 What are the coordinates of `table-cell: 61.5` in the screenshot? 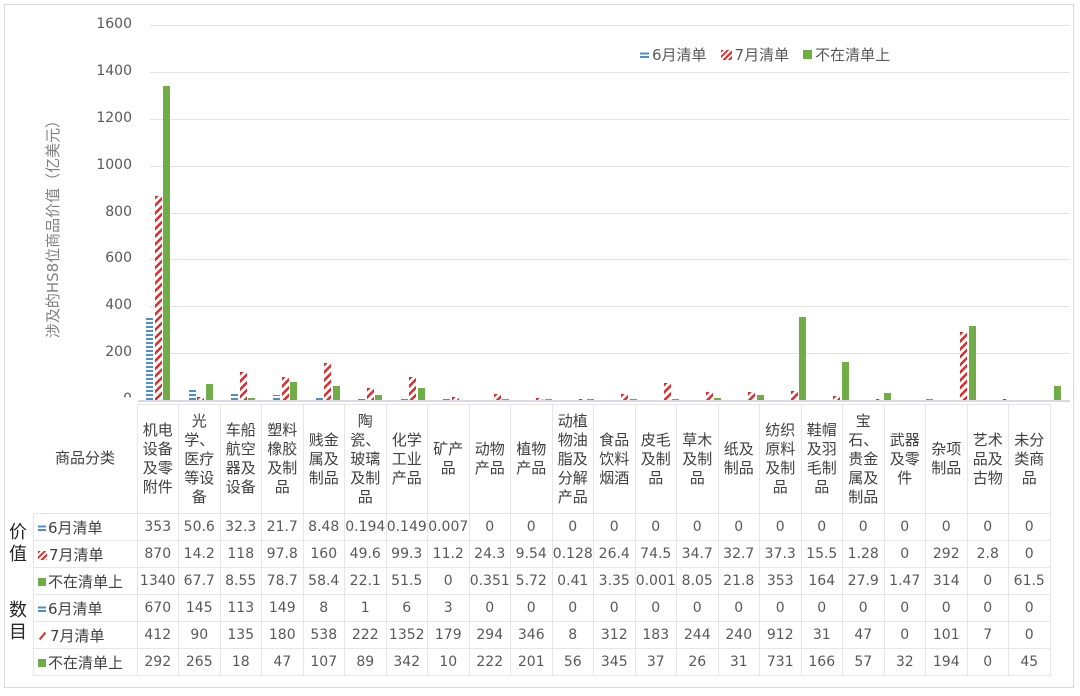 It's located at (1029, 581).